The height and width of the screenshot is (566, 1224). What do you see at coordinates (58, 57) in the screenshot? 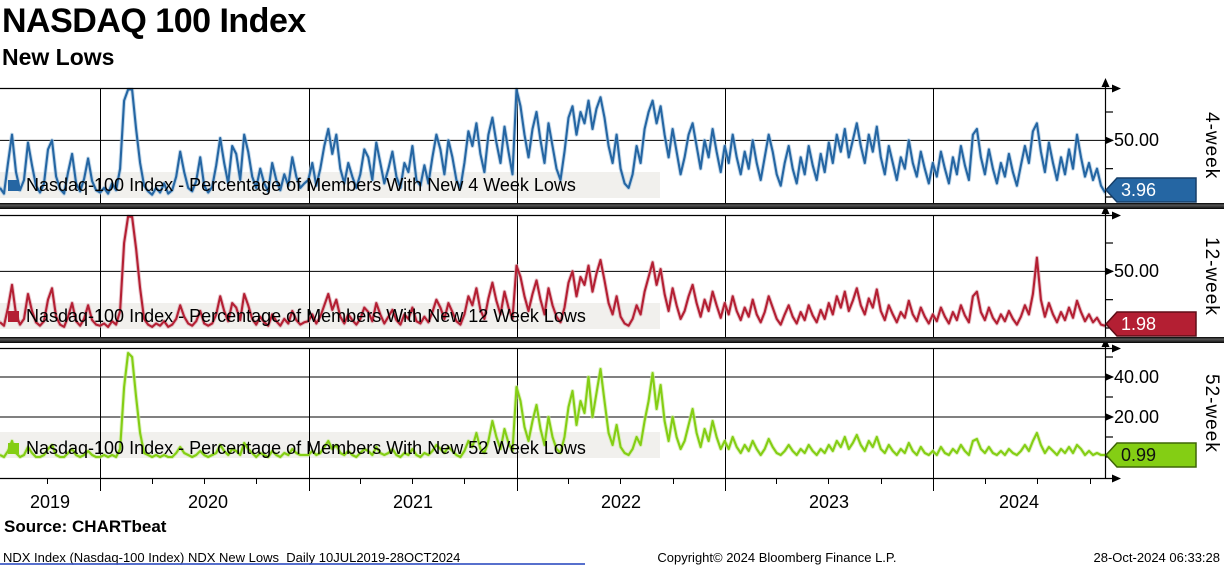
I see `page-subtitle: New Lows` at bounding box center [58, 57].